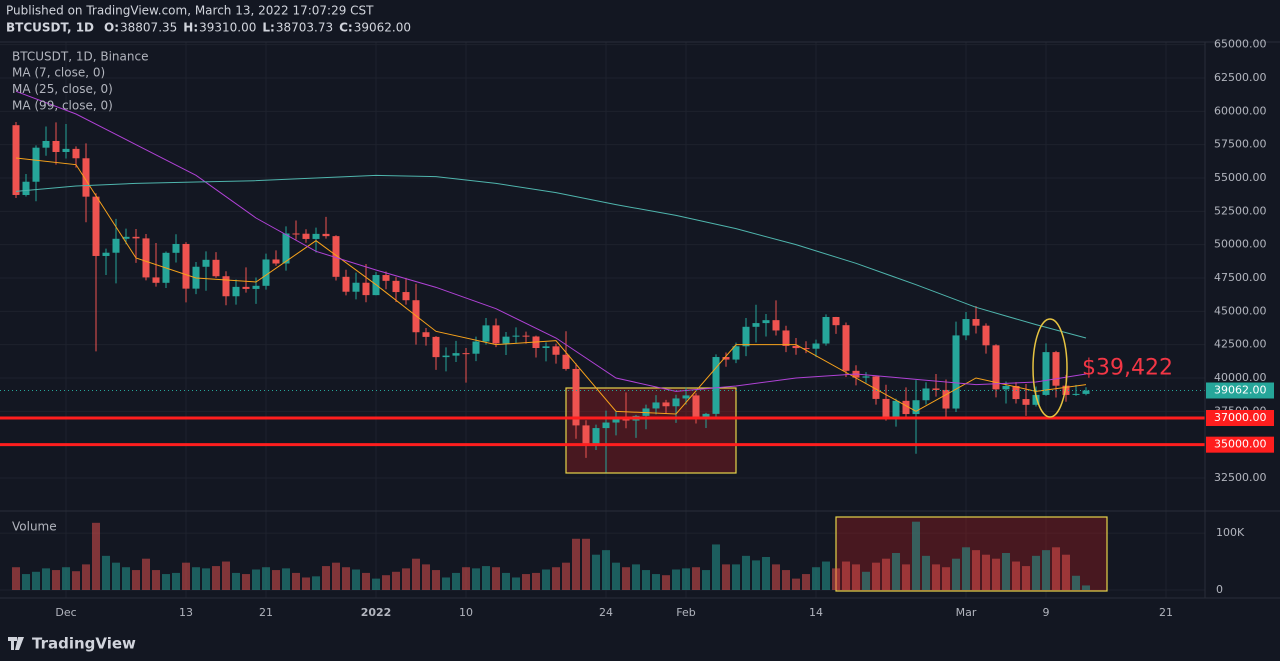 Image resolution: width=1280 pixels, height=661 pixels. Describe the element at coordinates (1240, 77) in the screenshot. I see `y-tick-label: 62500.00` at that location.